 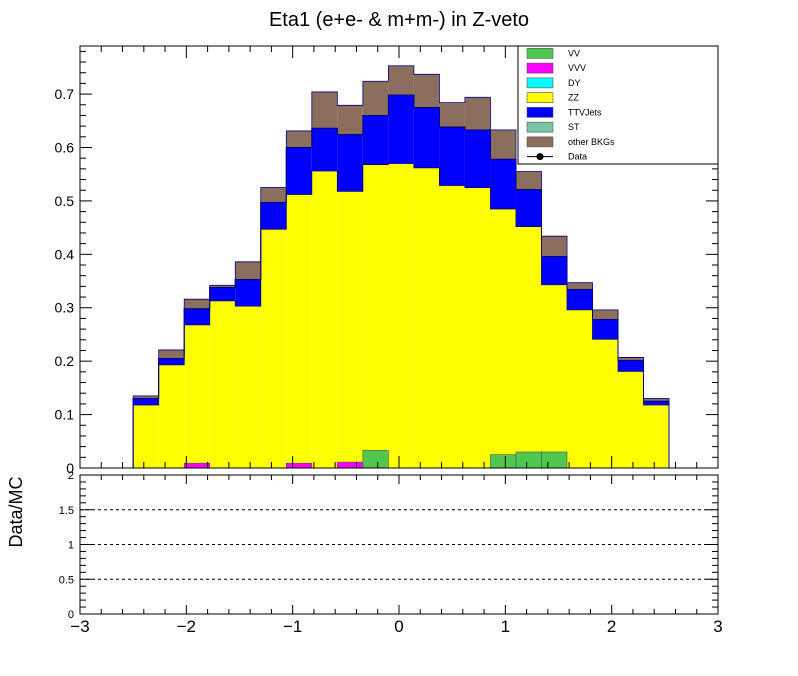 I want to click on legend-label: other BKGs, so click(x=591, y=142).